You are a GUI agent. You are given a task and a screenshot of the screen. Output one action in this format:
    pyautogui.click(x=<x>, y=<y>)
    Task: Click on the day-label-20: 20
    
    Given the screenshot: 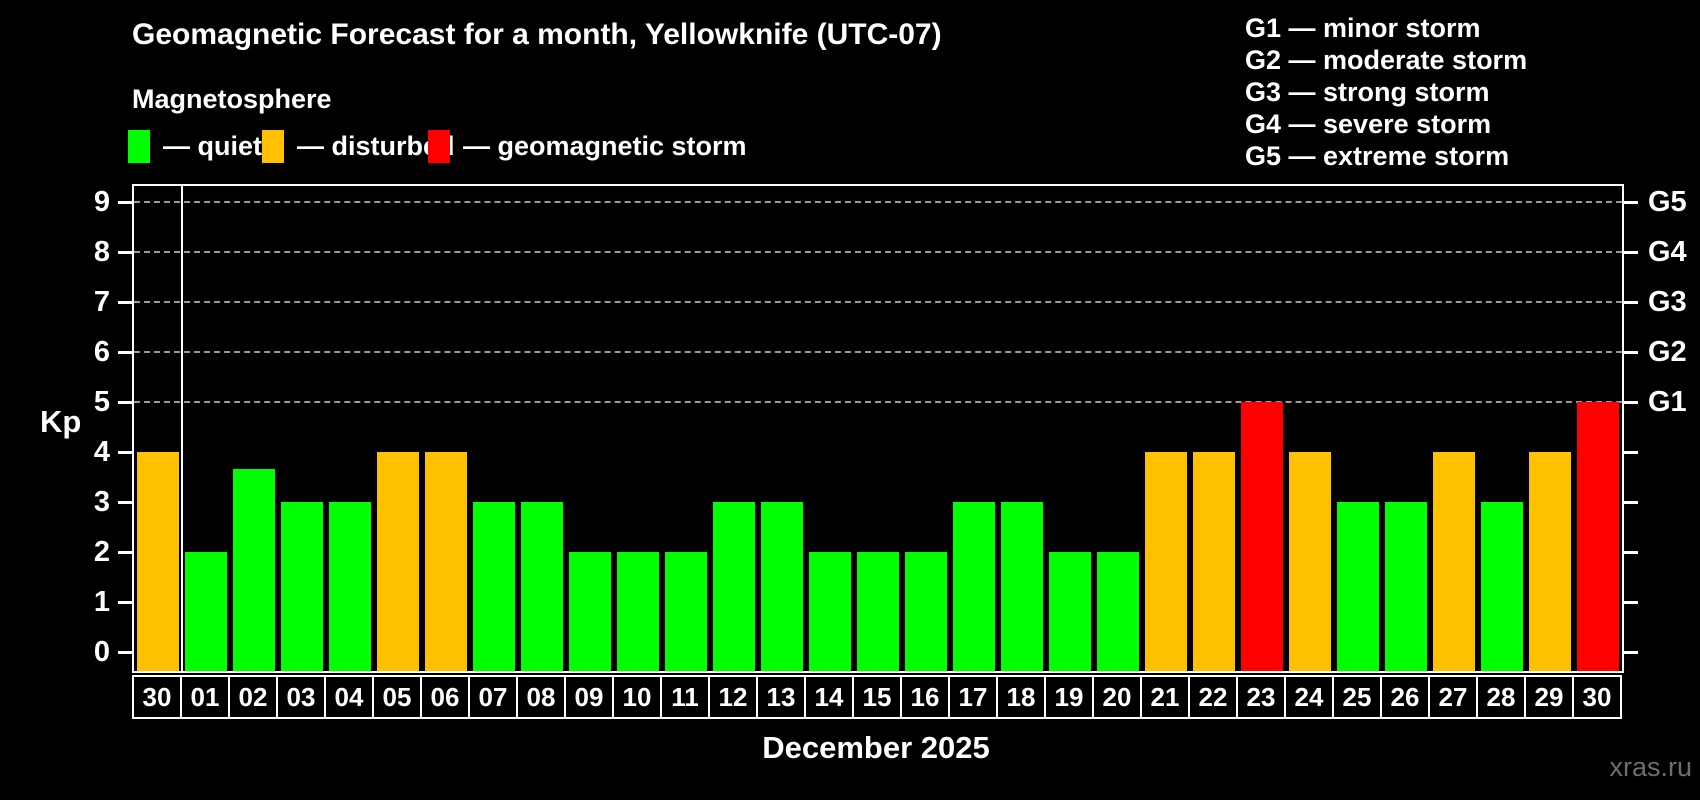 What is the action you would take?
    pyautogui.click(x=1117, y=697)
    